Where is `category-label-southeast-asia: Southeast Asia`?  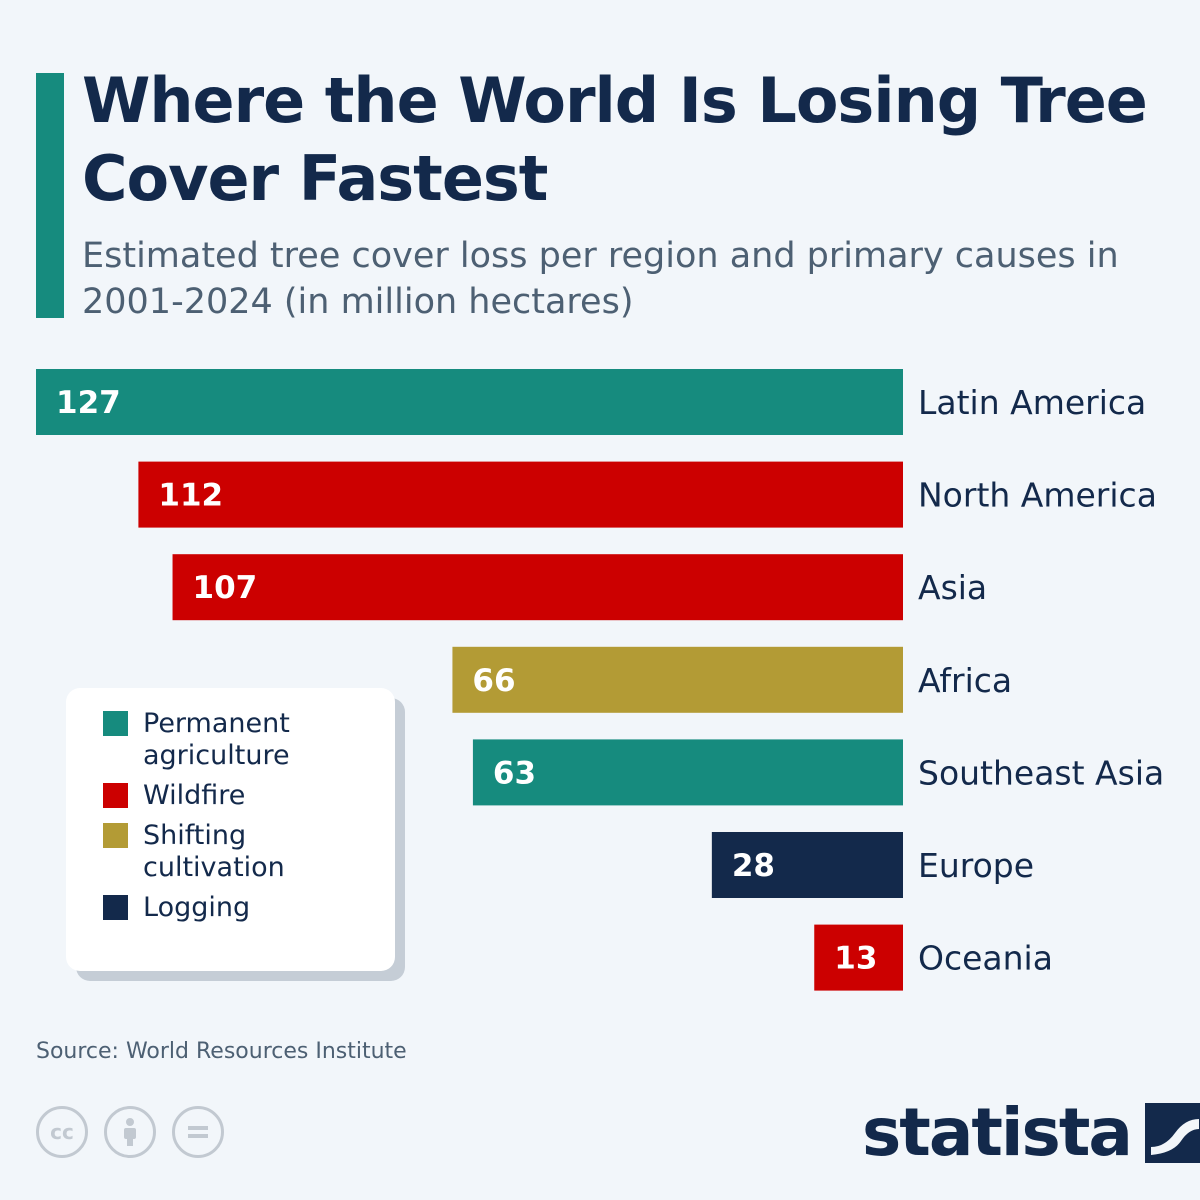
category-label-southeast-asia: Southeast Asia is located at coordinates (1041, 772).